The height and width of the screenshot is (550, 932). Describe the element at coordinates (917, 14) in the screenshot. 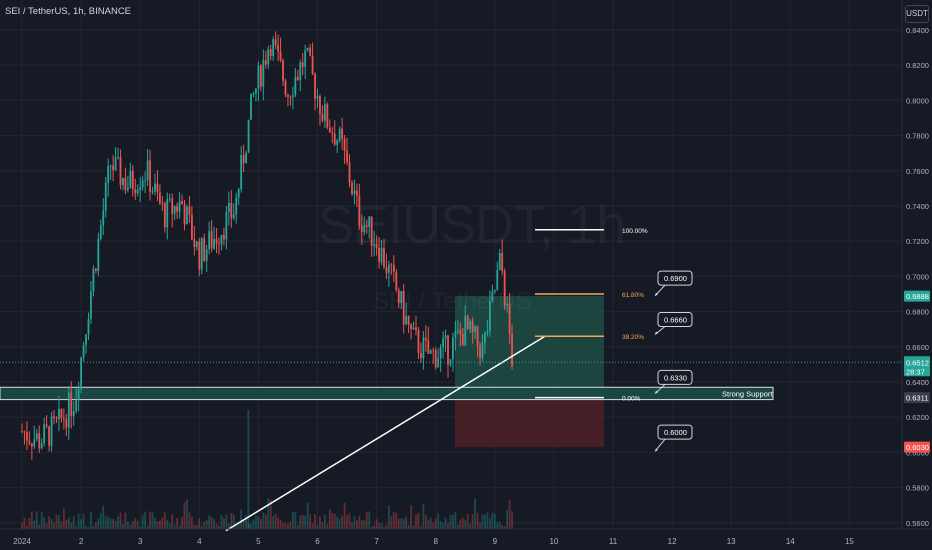

I see `currency-button: USDT` at that location.